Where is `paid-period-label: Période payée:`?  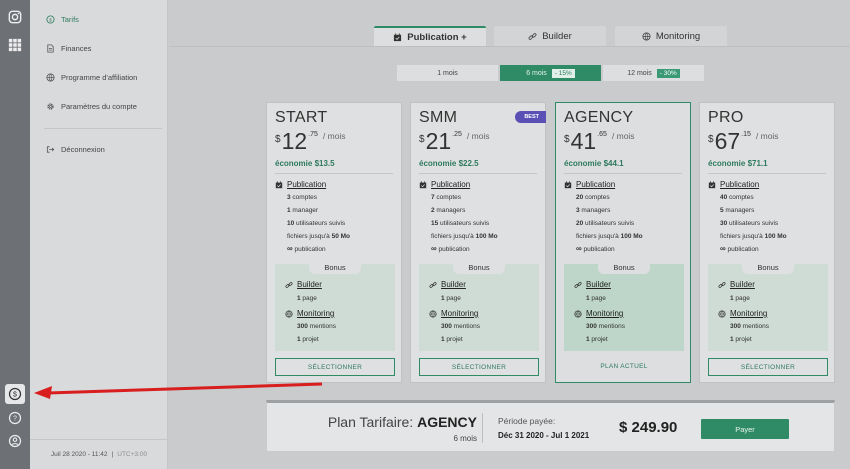
paid-period-label: Période payée: is located at coordinates (527, 421).